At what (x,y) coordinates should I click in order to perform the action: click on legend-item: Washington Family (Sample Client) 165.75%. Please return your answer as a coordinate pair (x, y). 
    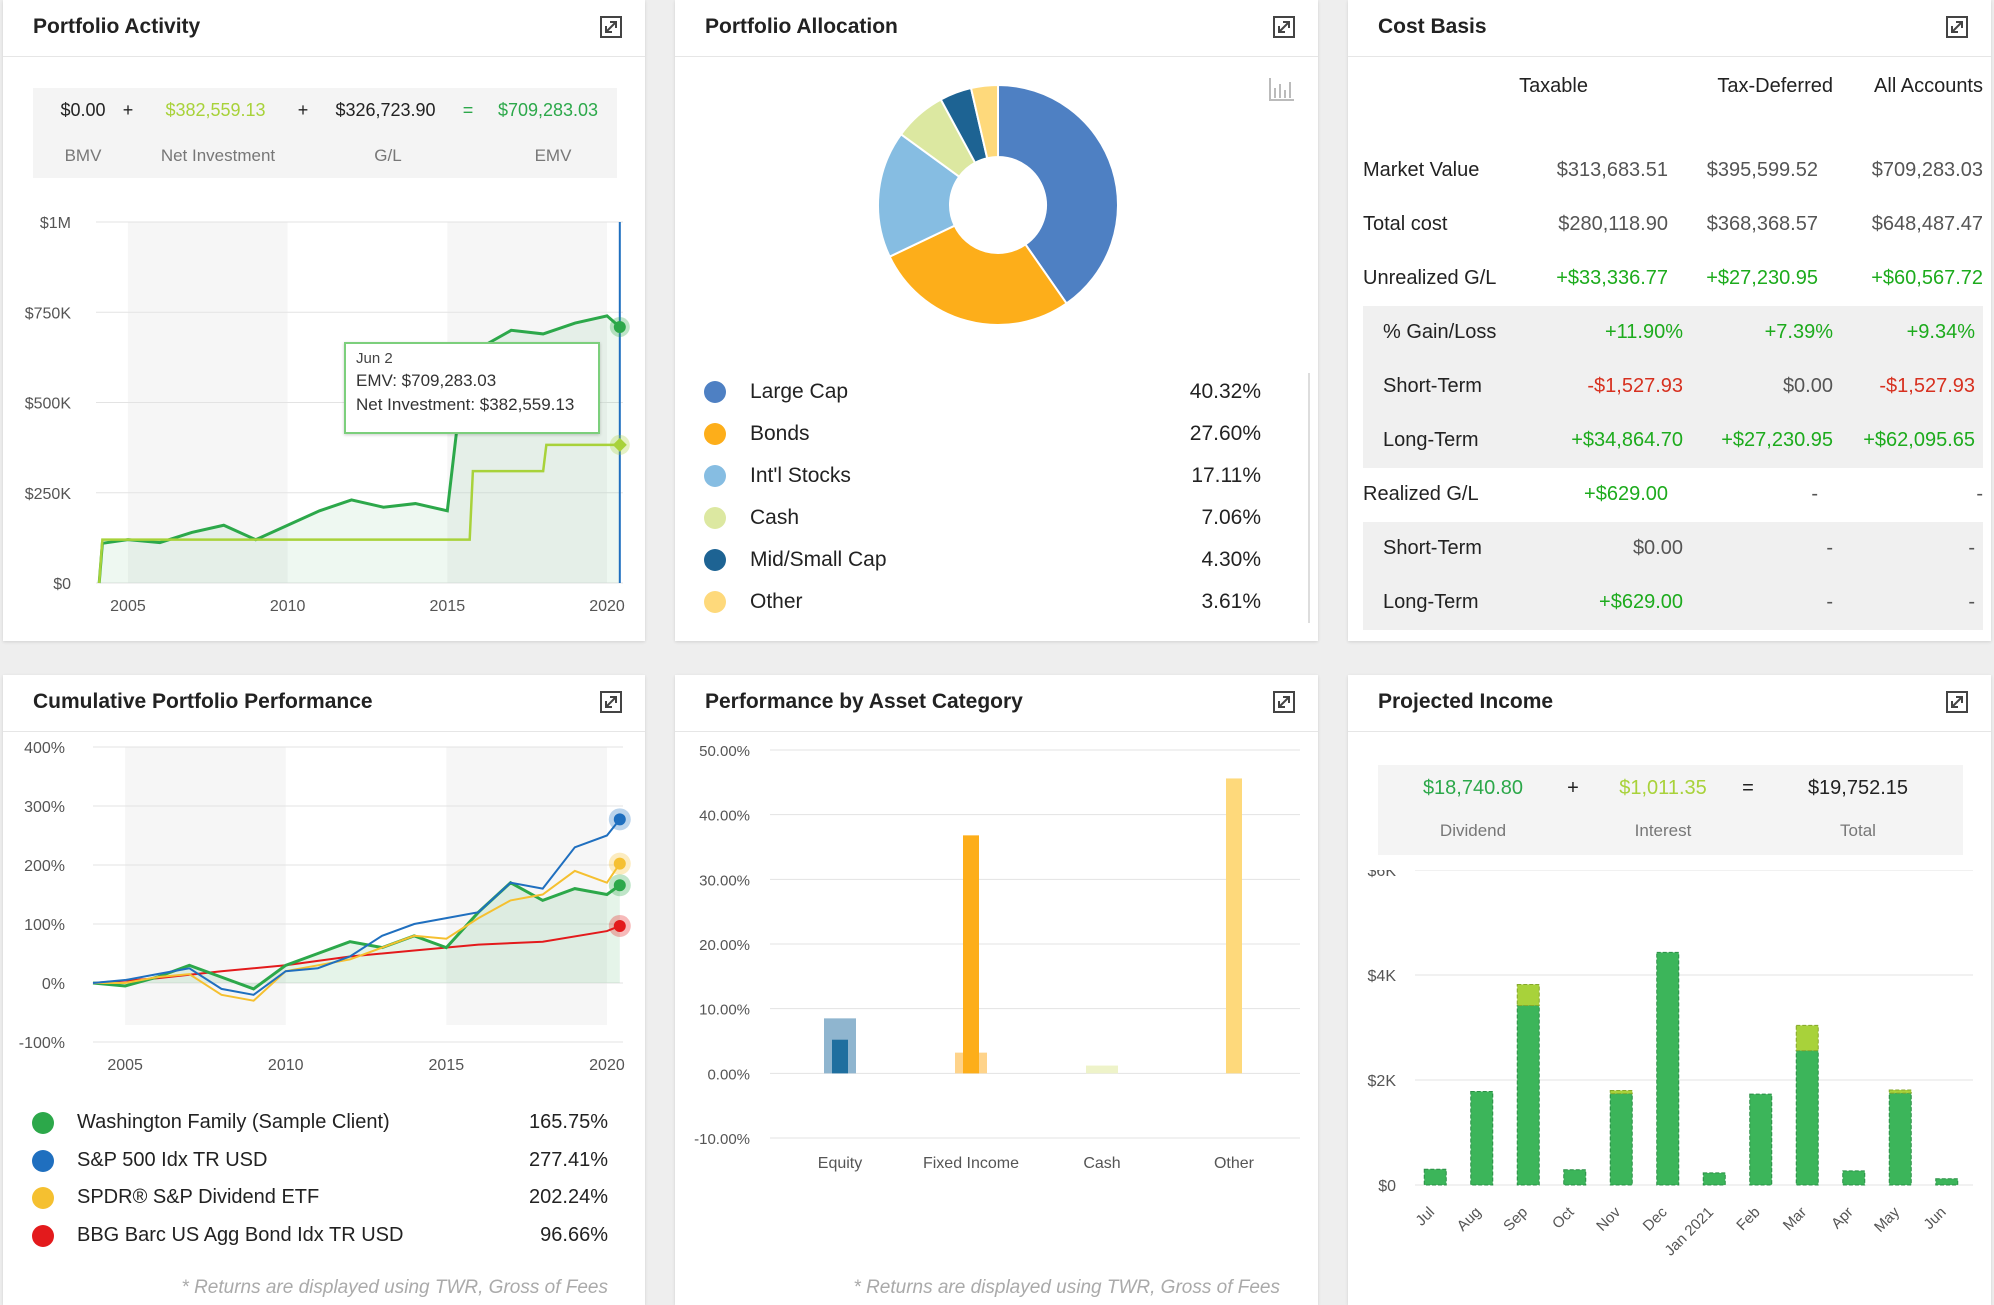
    Looking at the image, I should click on (324, 1123).